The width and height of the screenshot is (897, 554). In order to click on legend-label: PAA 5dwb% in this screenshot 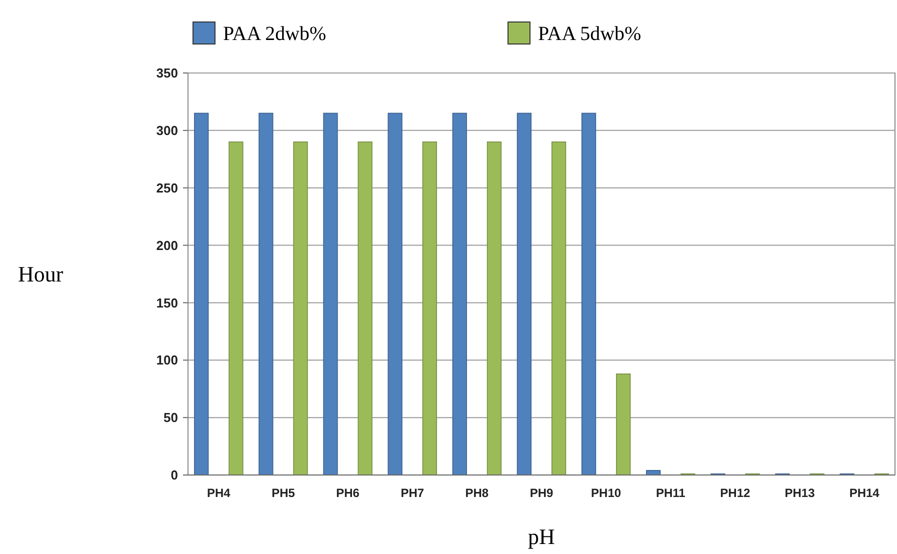, I will do `click(590, 34)`.